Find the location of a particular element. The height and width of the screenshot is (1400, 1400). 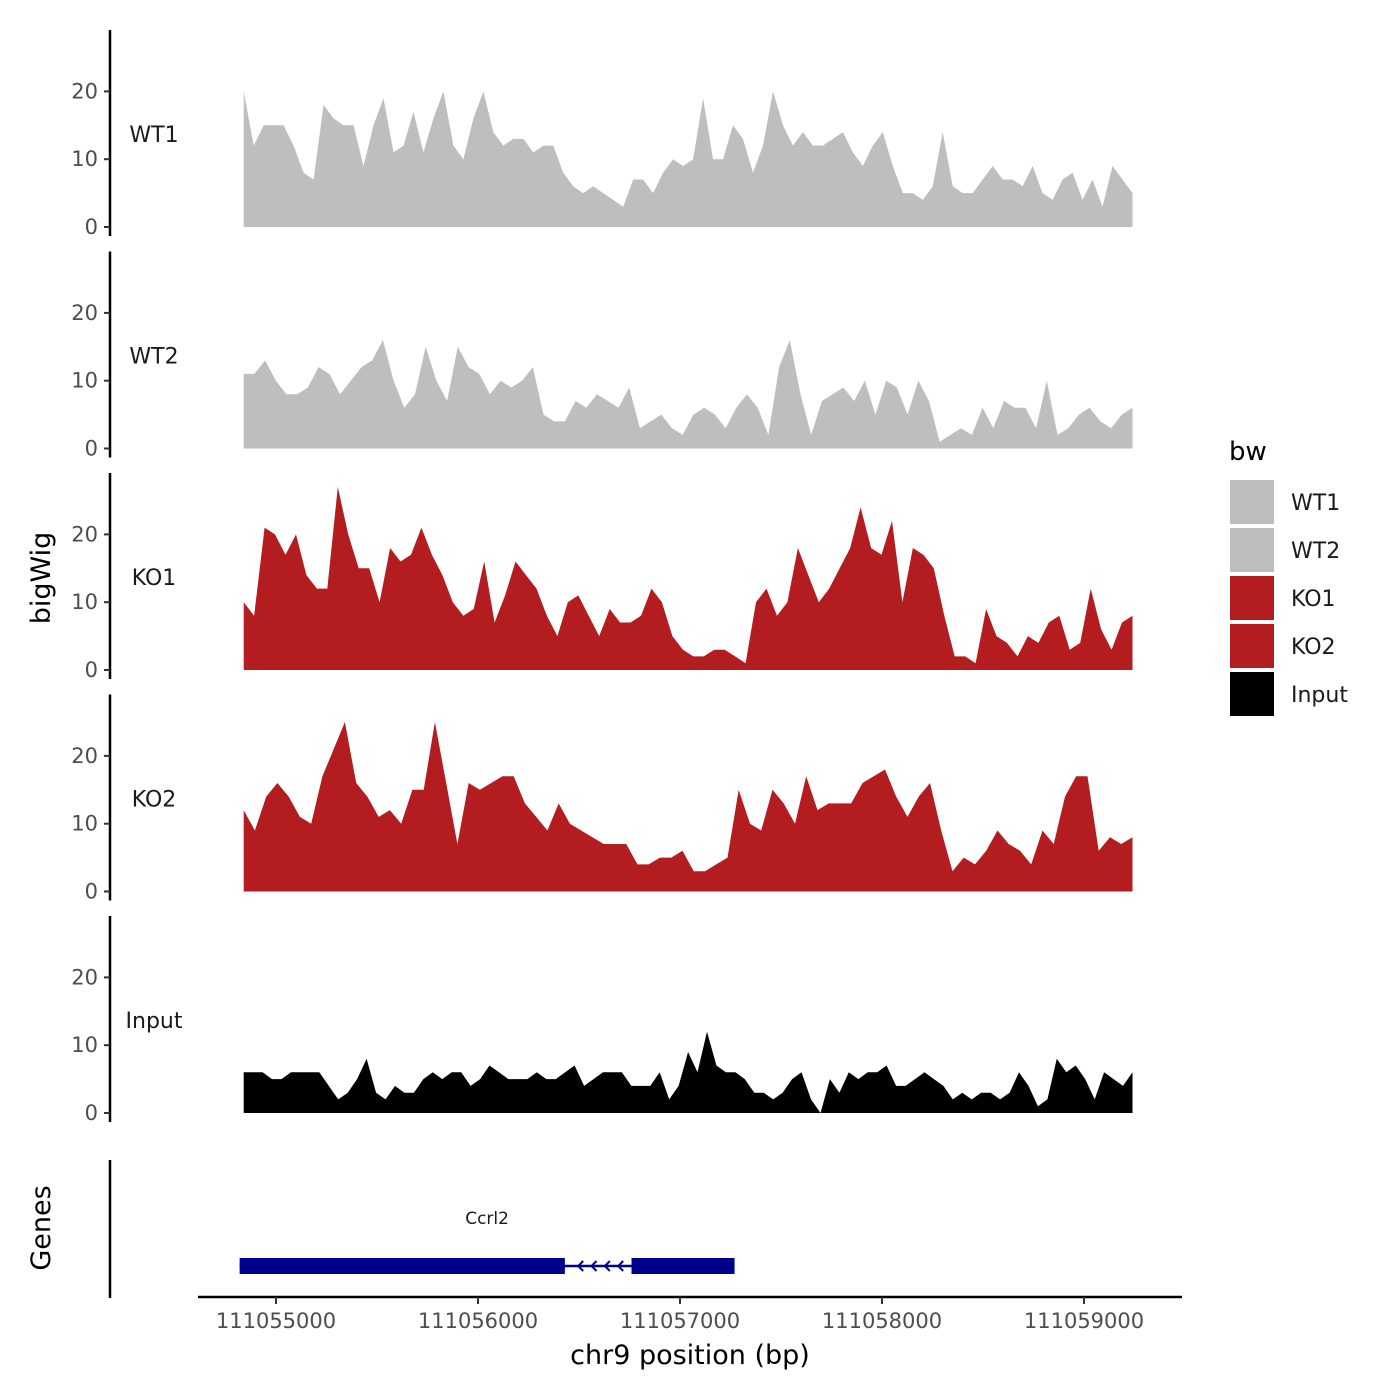

x-tick-label: 111056000 is located at coordinates (478, 1321).